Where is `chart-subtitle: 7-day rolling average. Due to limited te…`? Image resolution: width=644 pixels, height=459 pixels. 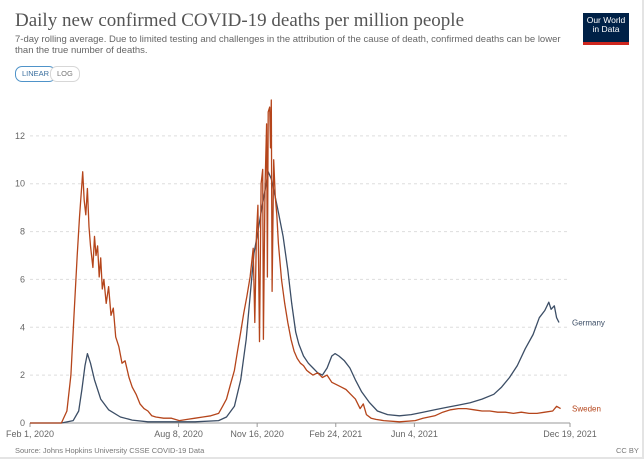 chart-subtitle: 7-day rolling average. Due to limited te… is located at coordinates (288, 45).